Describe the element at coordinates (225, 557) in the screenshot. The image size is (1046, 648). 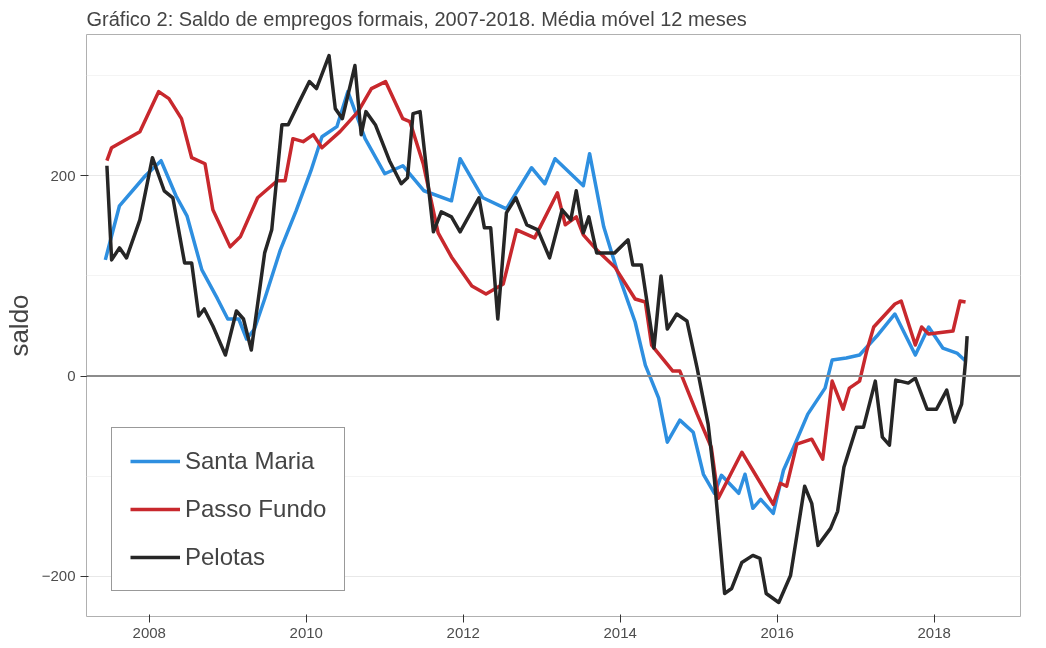
I see `legend-label: Pelotas` at that location.